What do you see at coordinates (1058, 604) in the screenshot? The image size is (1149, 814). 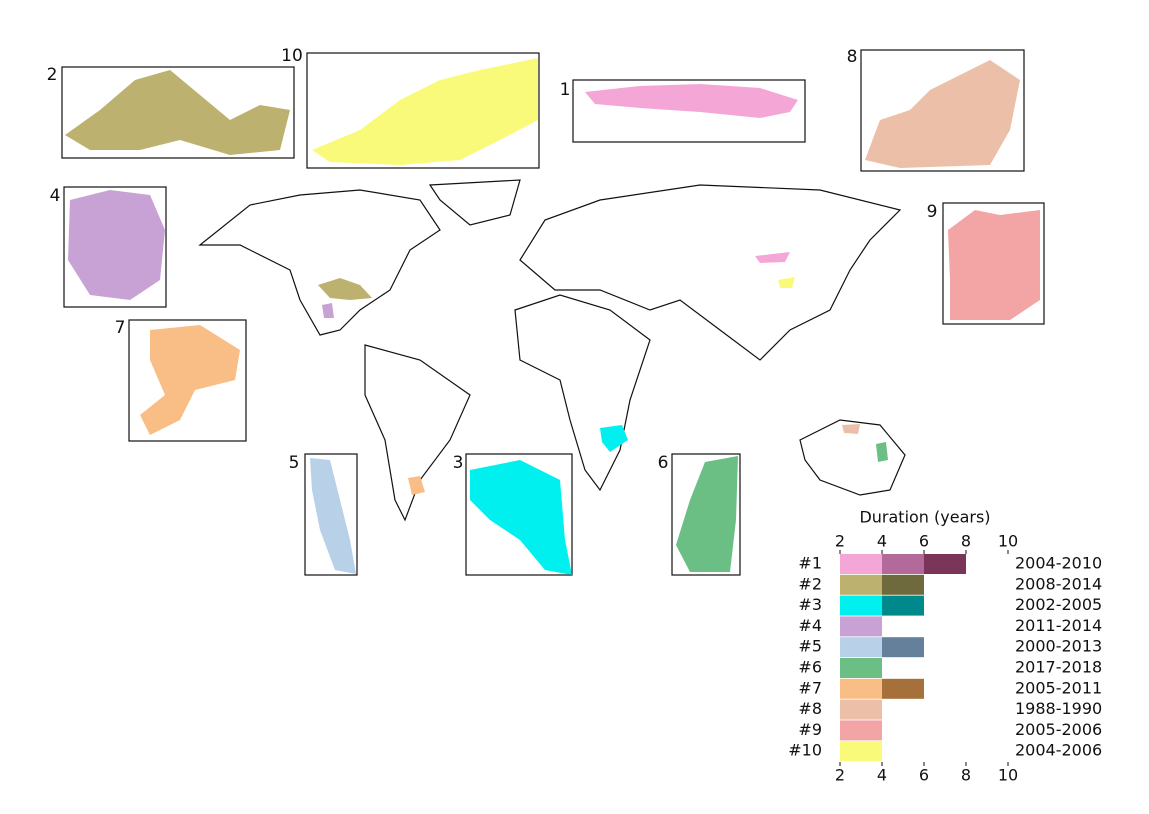 I see `period-label: 2002-2005` at bounding box center [1058, 604].